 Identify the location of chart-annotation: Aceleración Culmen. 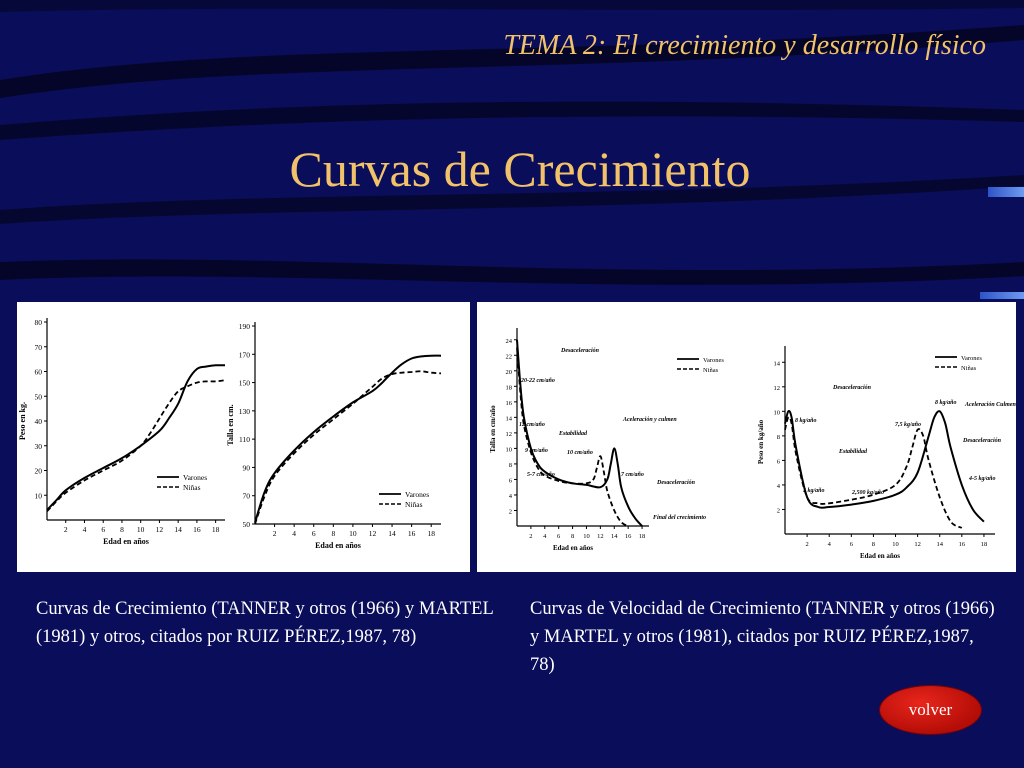
(990, 405).